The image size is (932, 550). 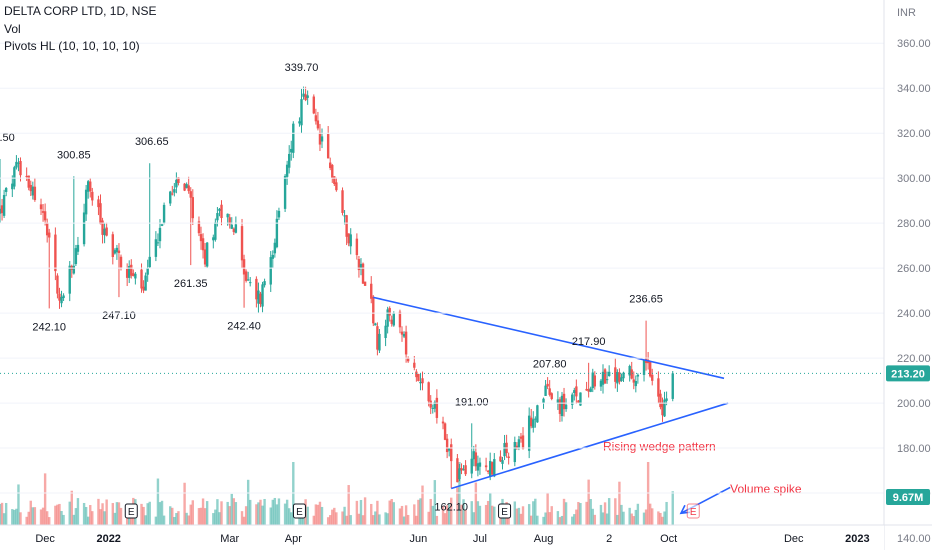 I want to click on pivot-label: 306.65, so click(x=152, y=142).